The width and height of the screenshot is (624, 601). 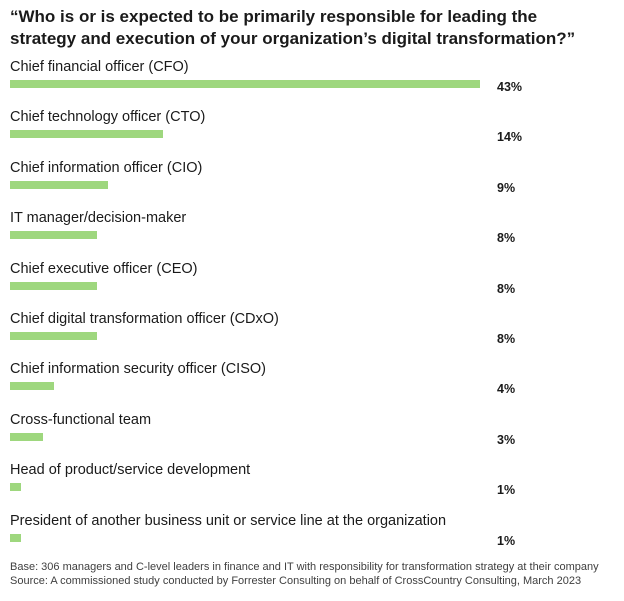 I want to click on category-label: Cross-functional team, so click(x=81, y=419).